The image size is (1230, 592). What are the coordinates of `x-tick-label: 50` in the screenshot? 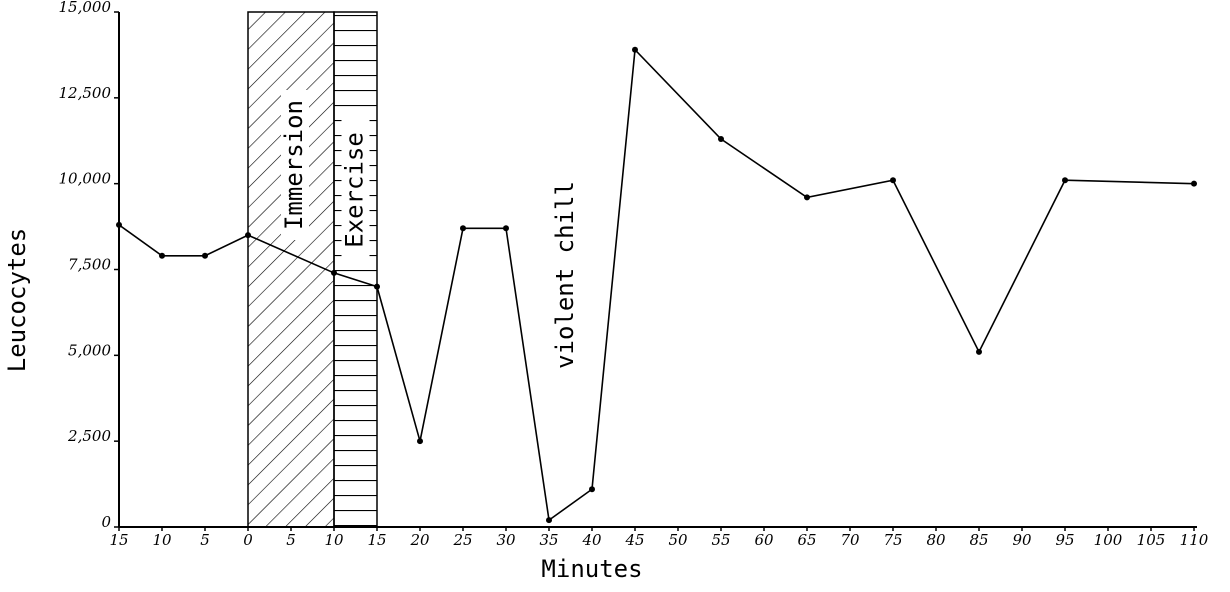 It's located at (678, 540).